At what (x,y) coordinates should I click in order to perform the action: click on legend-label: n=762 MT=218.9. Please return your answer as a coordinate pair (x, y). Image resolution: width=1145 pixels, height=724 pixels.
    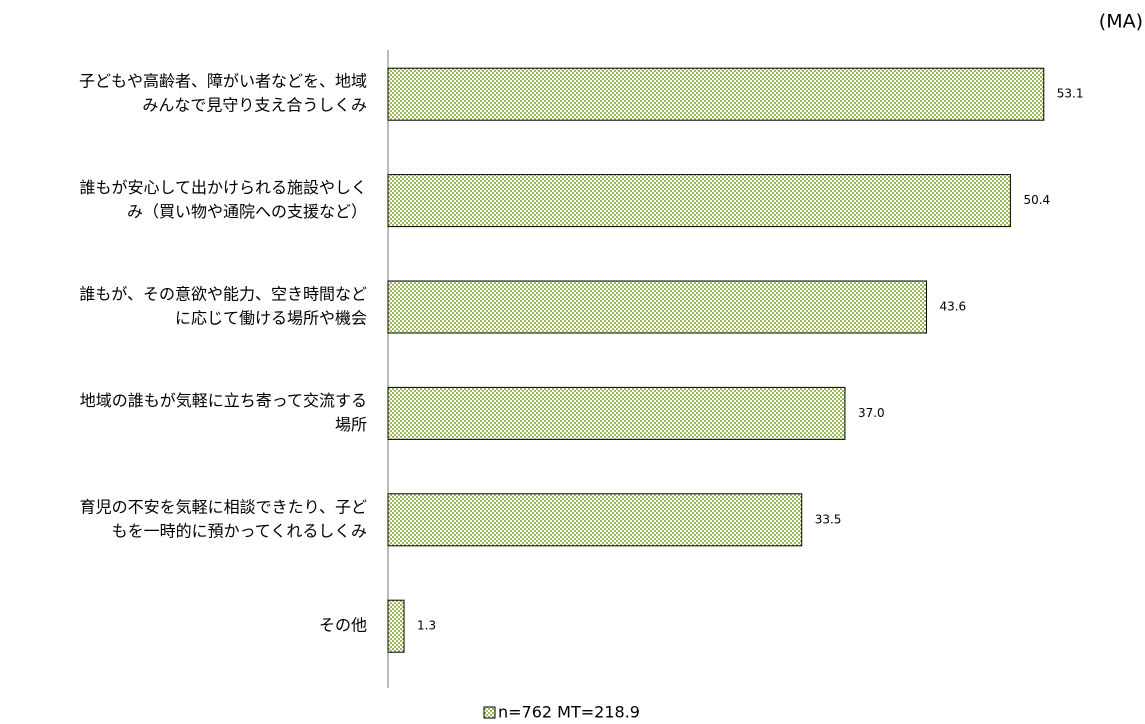
    Looking at the image, I should click on (569, 712).